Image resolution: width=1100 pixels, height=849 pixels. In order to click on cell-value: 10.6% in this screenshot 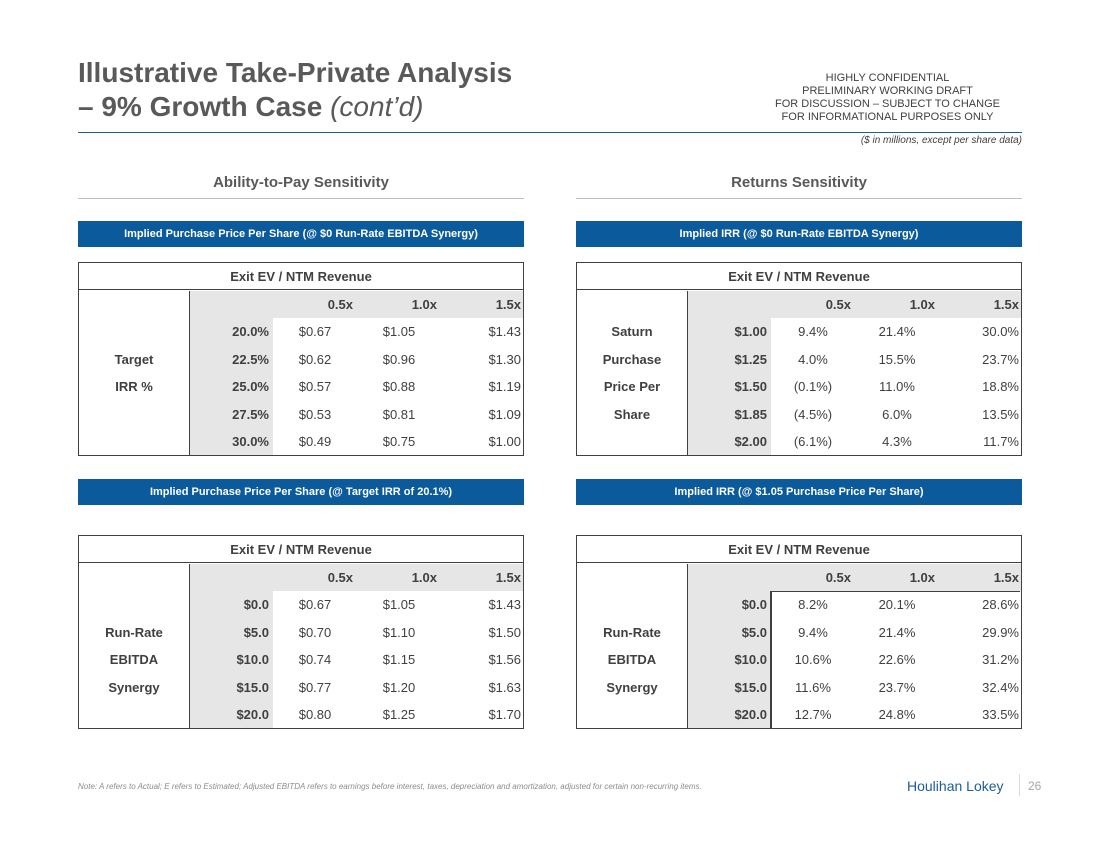, I will do `click(813, 659)`.